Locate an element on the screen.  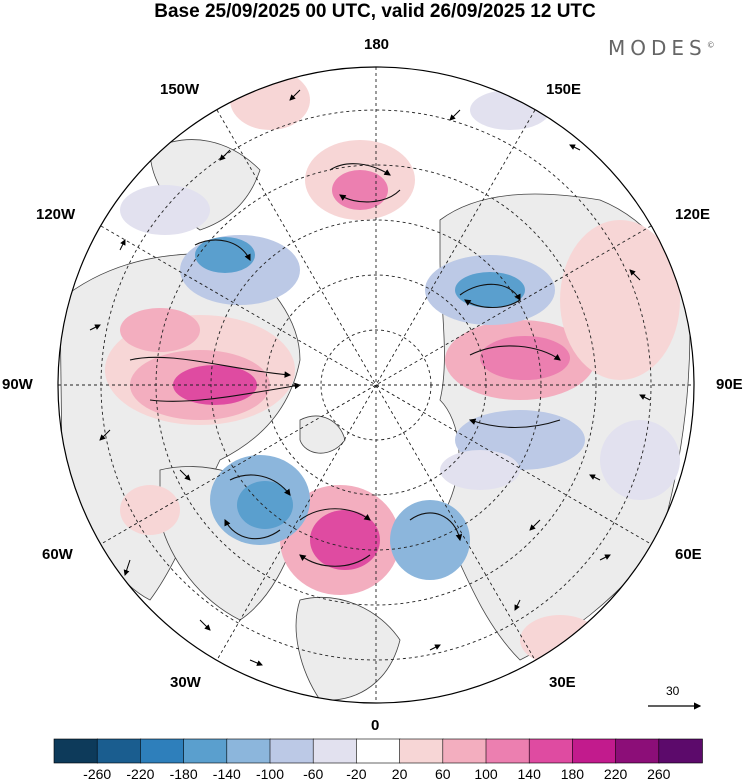
colorbar-tick-label: 140 is located at coordinates (529, 774).